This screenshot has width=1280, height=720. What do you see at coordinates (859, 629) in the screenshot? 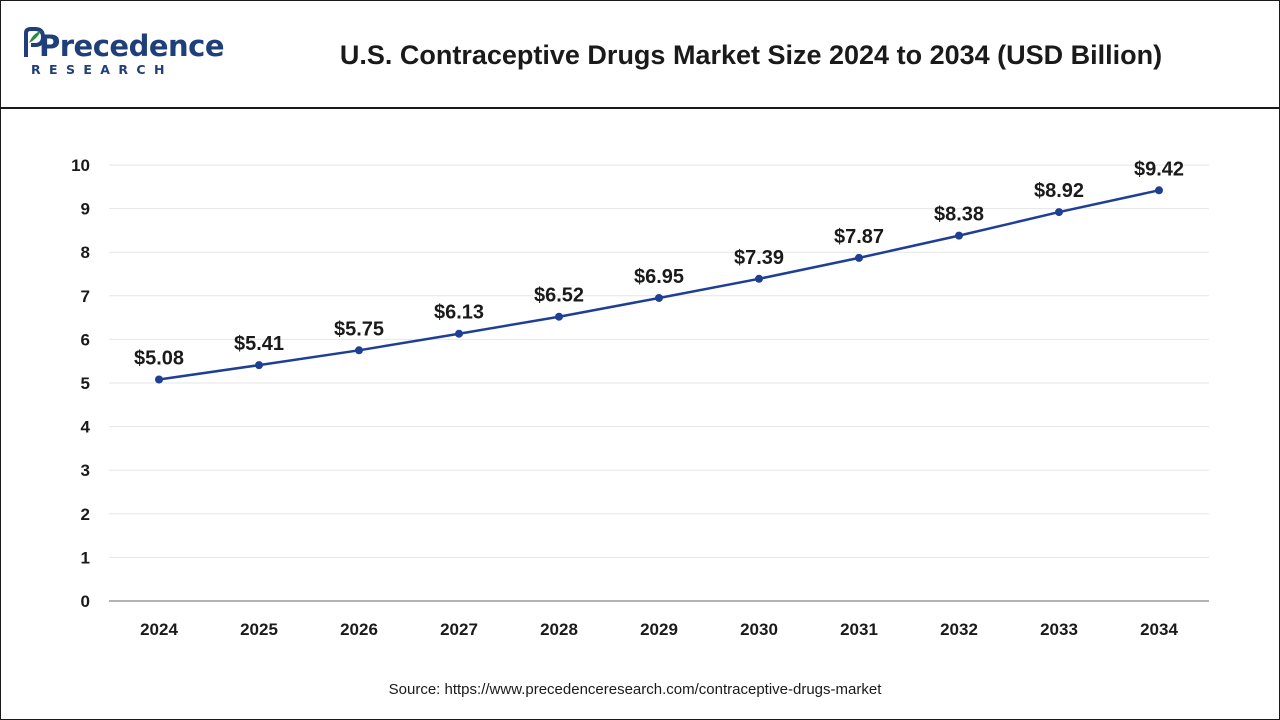
I see `x-tick-label: 2031` at bounding box center [859, 629].